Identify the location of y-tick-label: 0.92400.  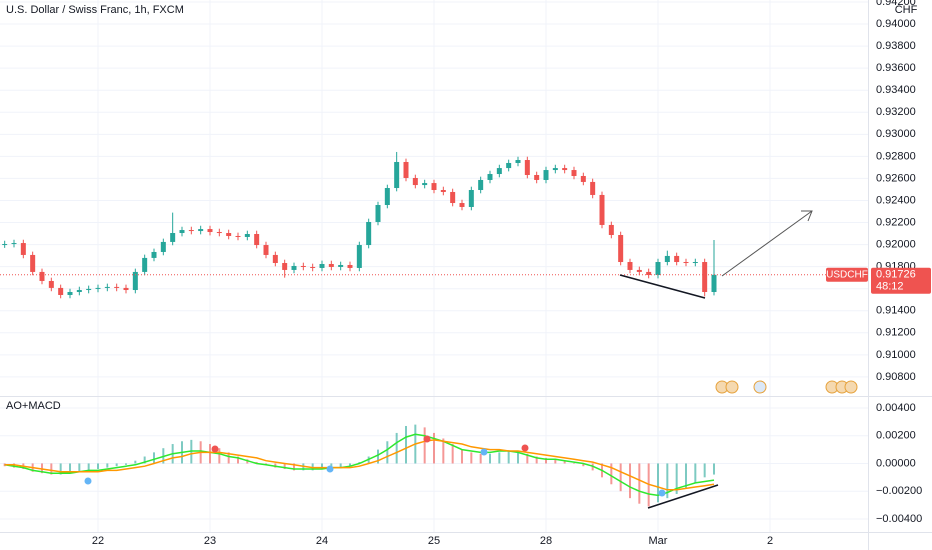
(896, 200).